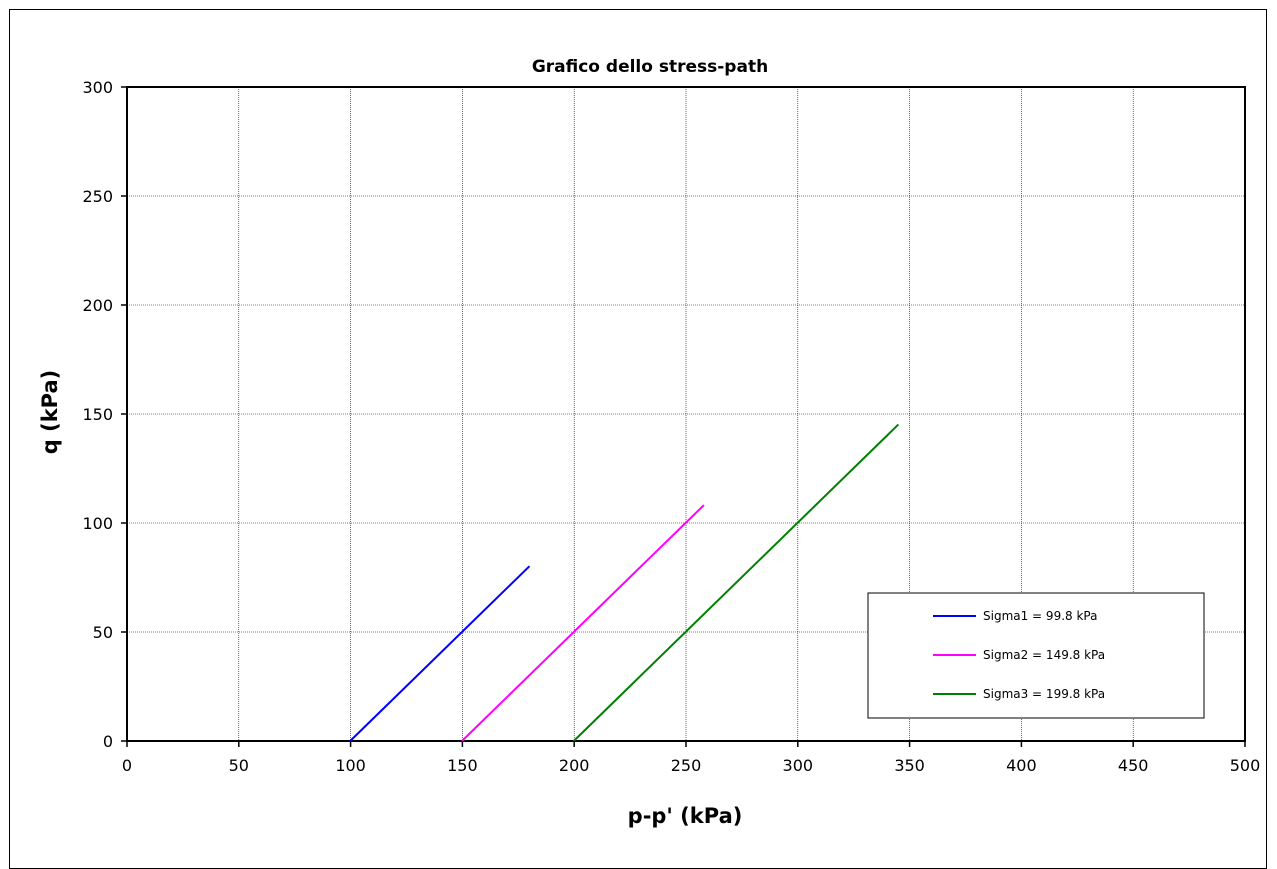 Image resolution: width=1277 pixels, height=869 pixels. I want to click on x-tick-label: 100, so click(350, 765).